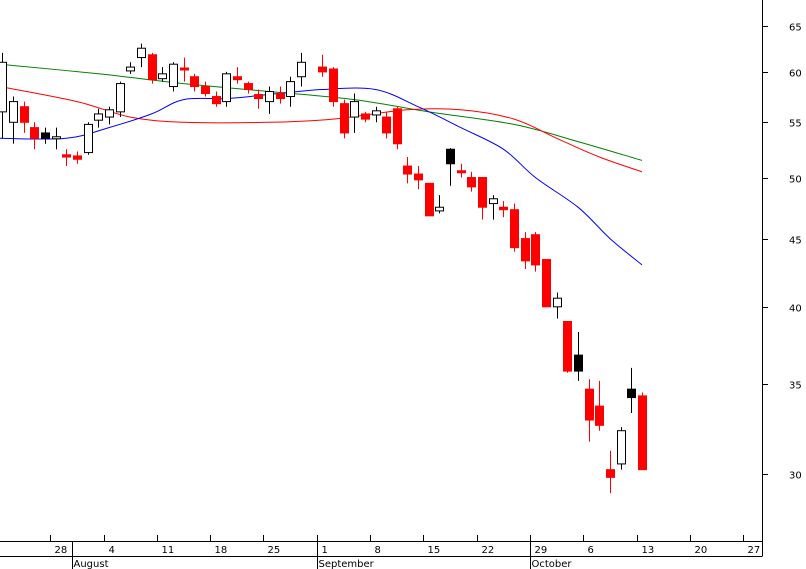  I want to click on month-label: September, so click(347, 564).